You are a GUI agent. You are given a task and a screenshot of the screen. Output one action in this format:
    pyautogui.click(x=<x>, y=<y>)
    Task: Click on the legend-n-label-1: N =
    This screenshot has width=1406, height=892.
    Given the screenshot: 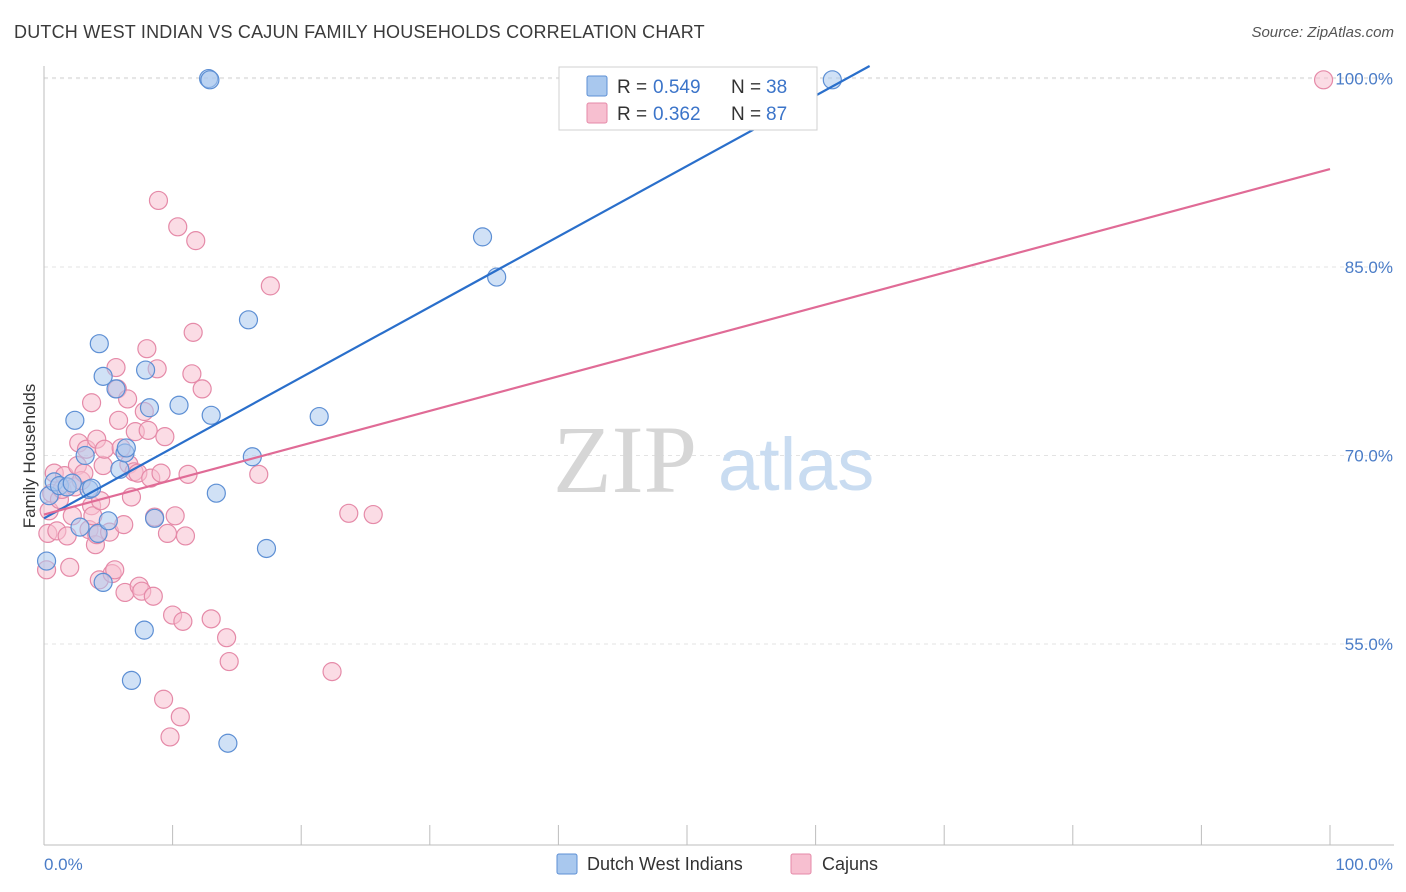 What is the action you would take?
    pyautogui.click(x=746, y=87)
    